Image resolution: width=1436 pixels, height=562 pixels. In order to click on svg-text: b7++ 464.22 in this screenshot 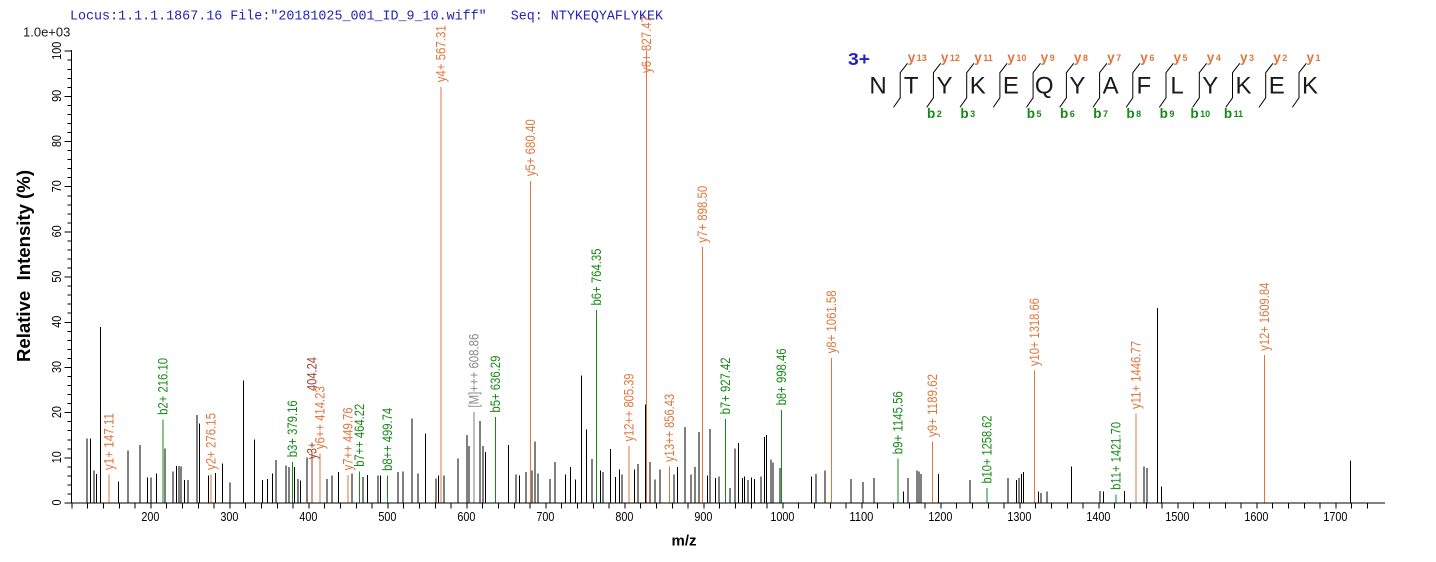, I will do `click(359, 435)`.